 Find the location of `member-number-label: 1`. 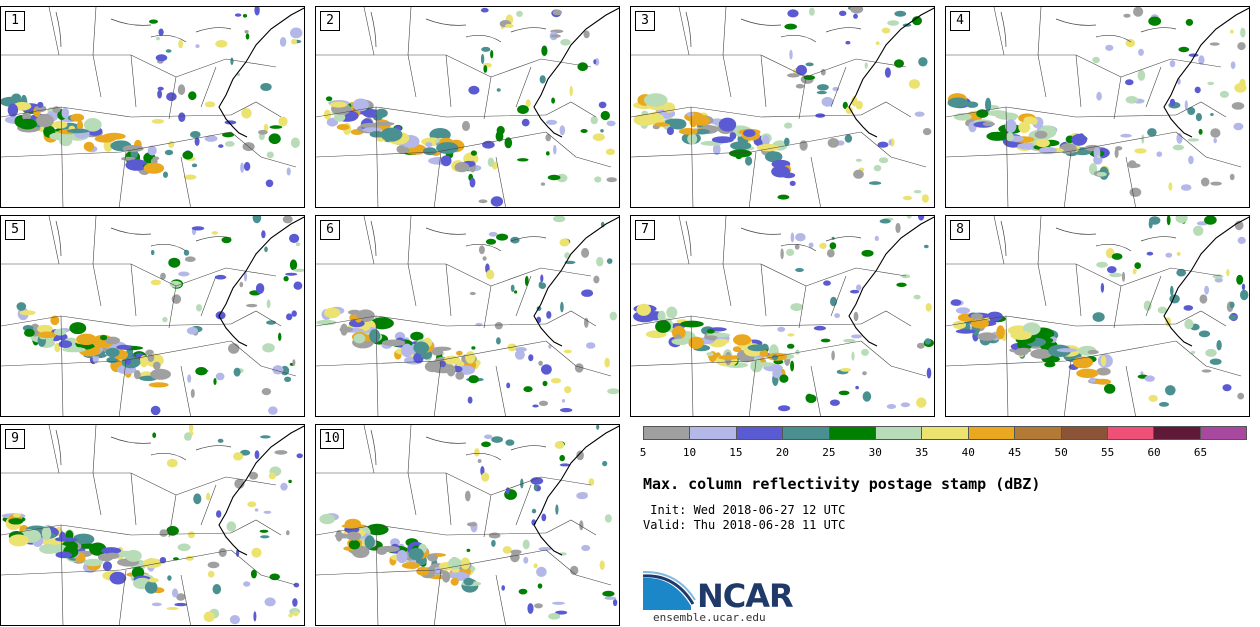

member-number-label: 1 is located at coordinates (15, 21).